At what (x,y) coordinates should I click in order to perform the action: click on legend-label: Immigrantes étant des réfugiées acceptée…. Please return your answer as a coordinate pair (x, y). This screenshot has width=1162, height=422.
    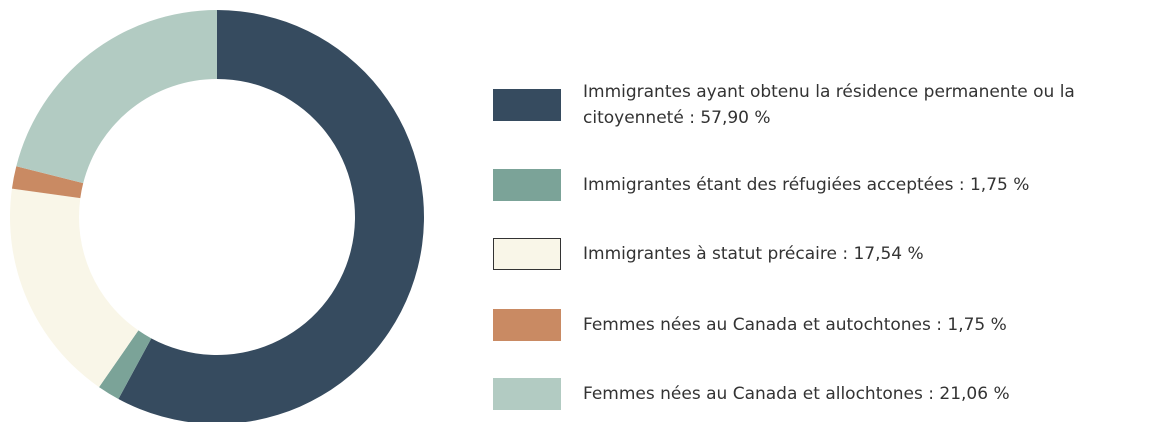
    Looking at the image, I should click on (806, 185).